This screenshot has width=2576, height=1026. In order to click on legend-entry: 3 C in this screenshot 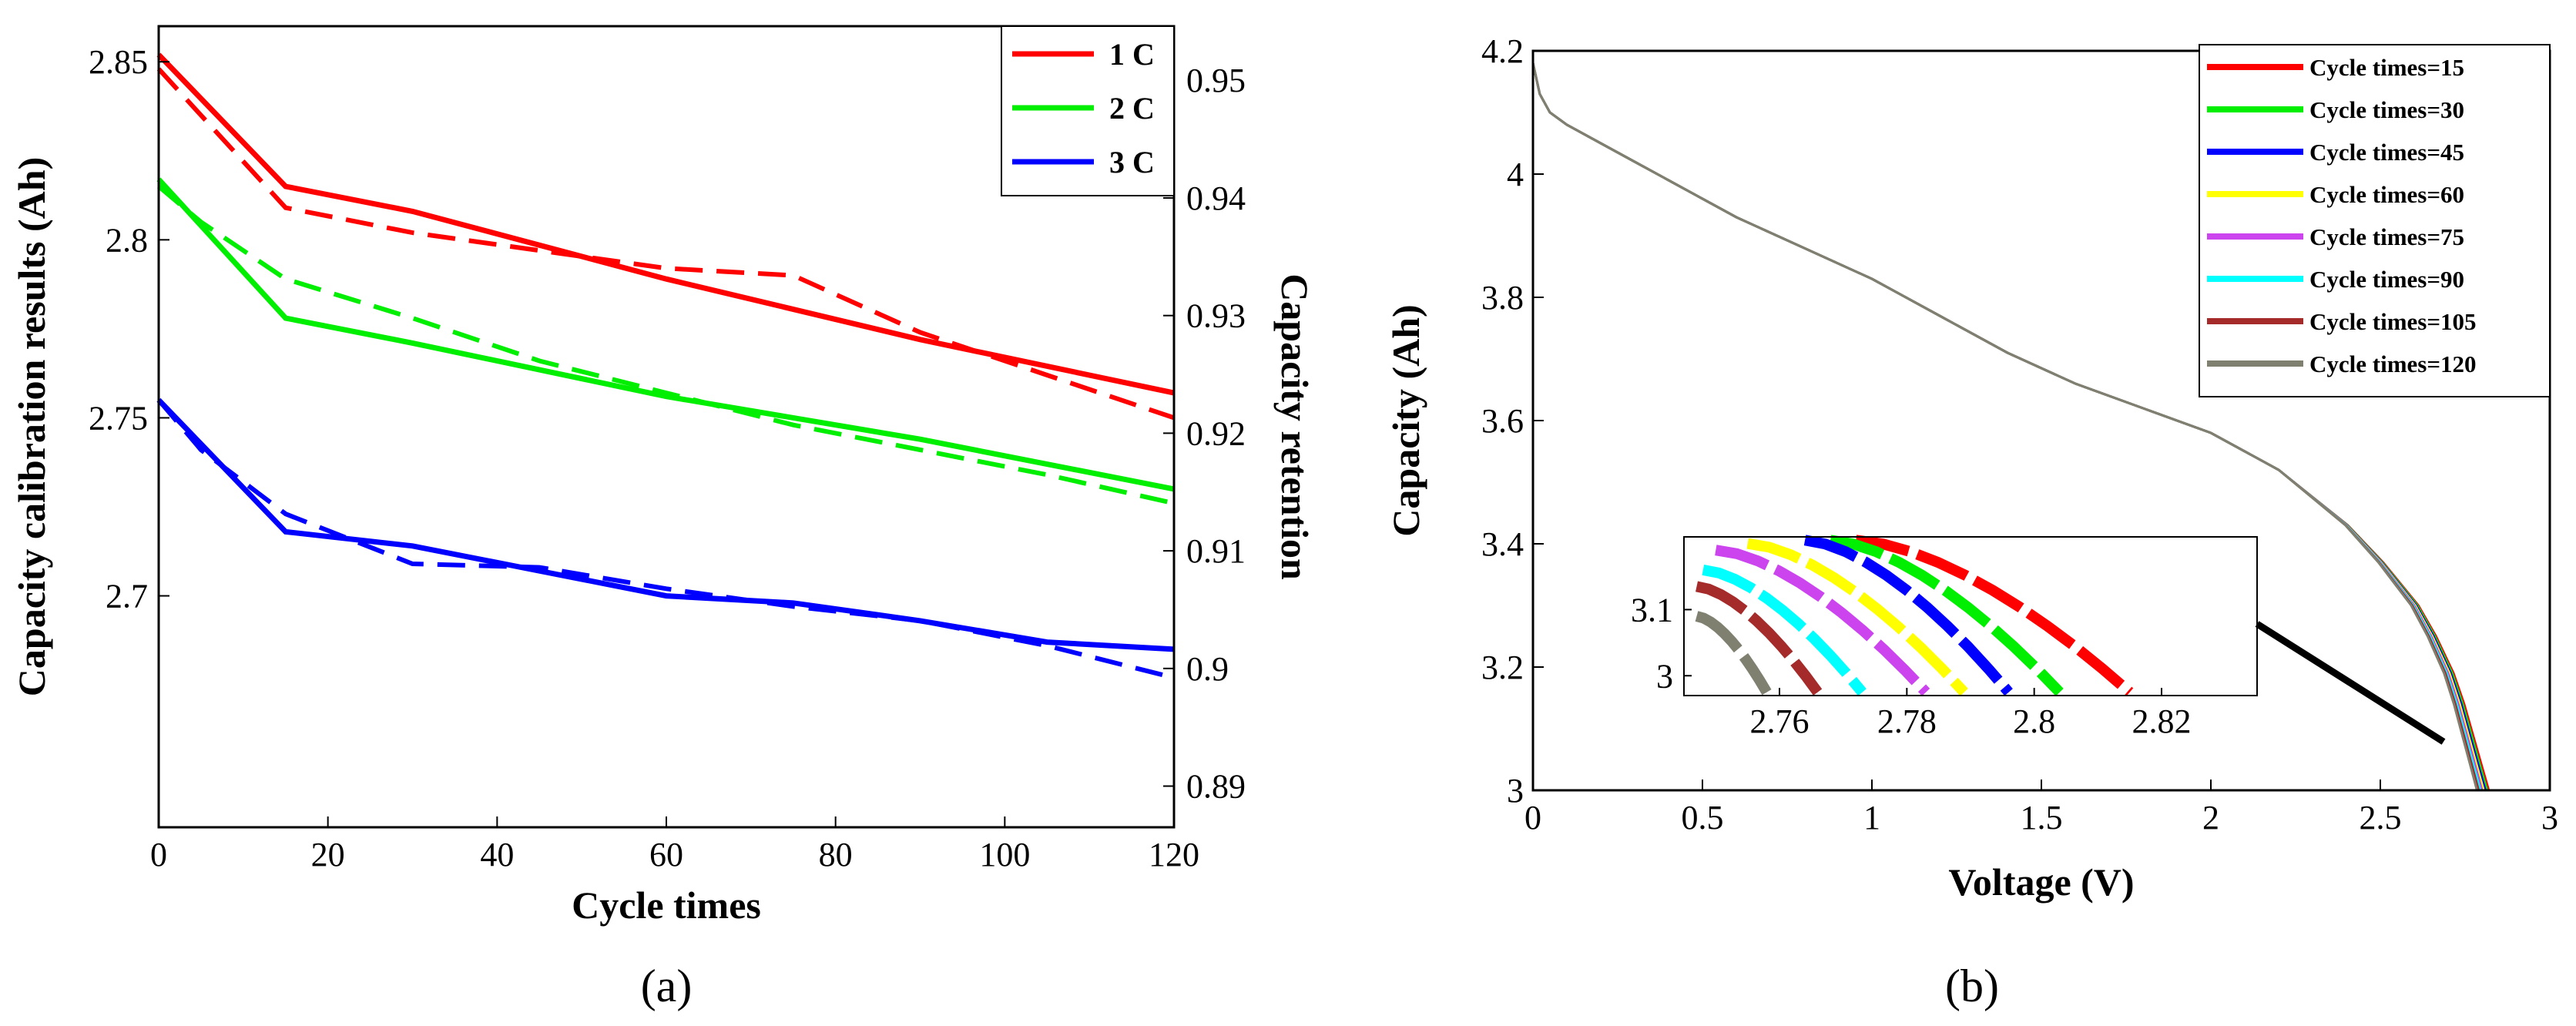, I will do `click(1132, 162)`.